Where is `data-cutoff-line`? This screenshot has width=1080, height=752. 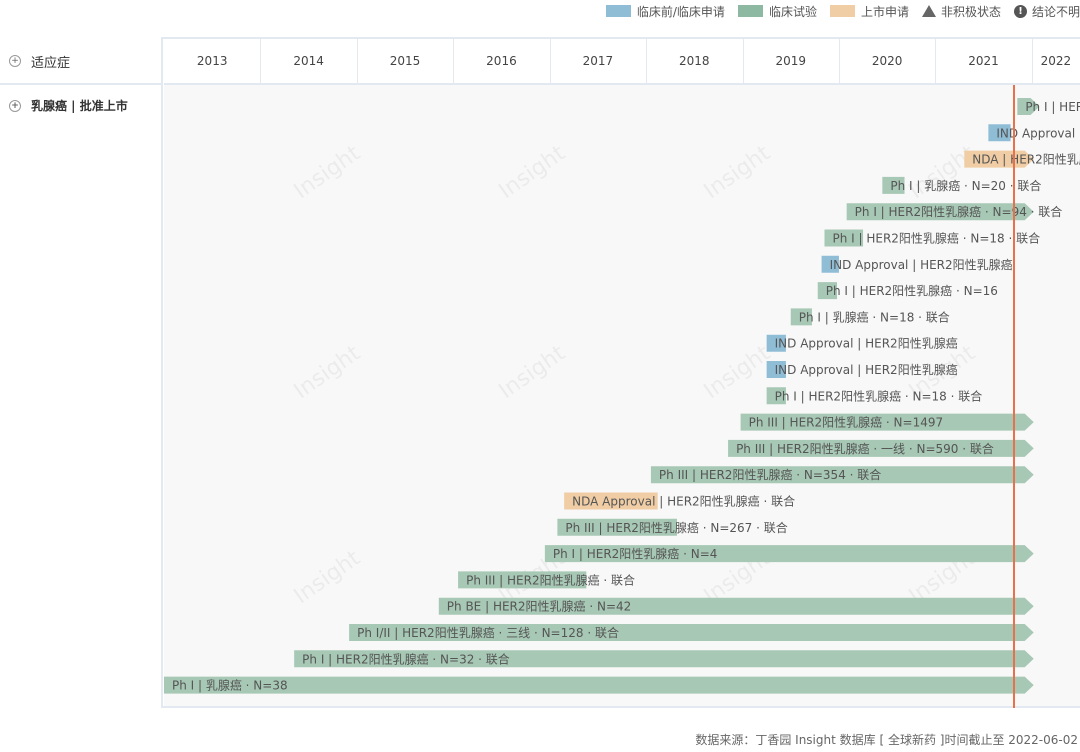
data-cutoff-line is located at coordinates (1014, 396).